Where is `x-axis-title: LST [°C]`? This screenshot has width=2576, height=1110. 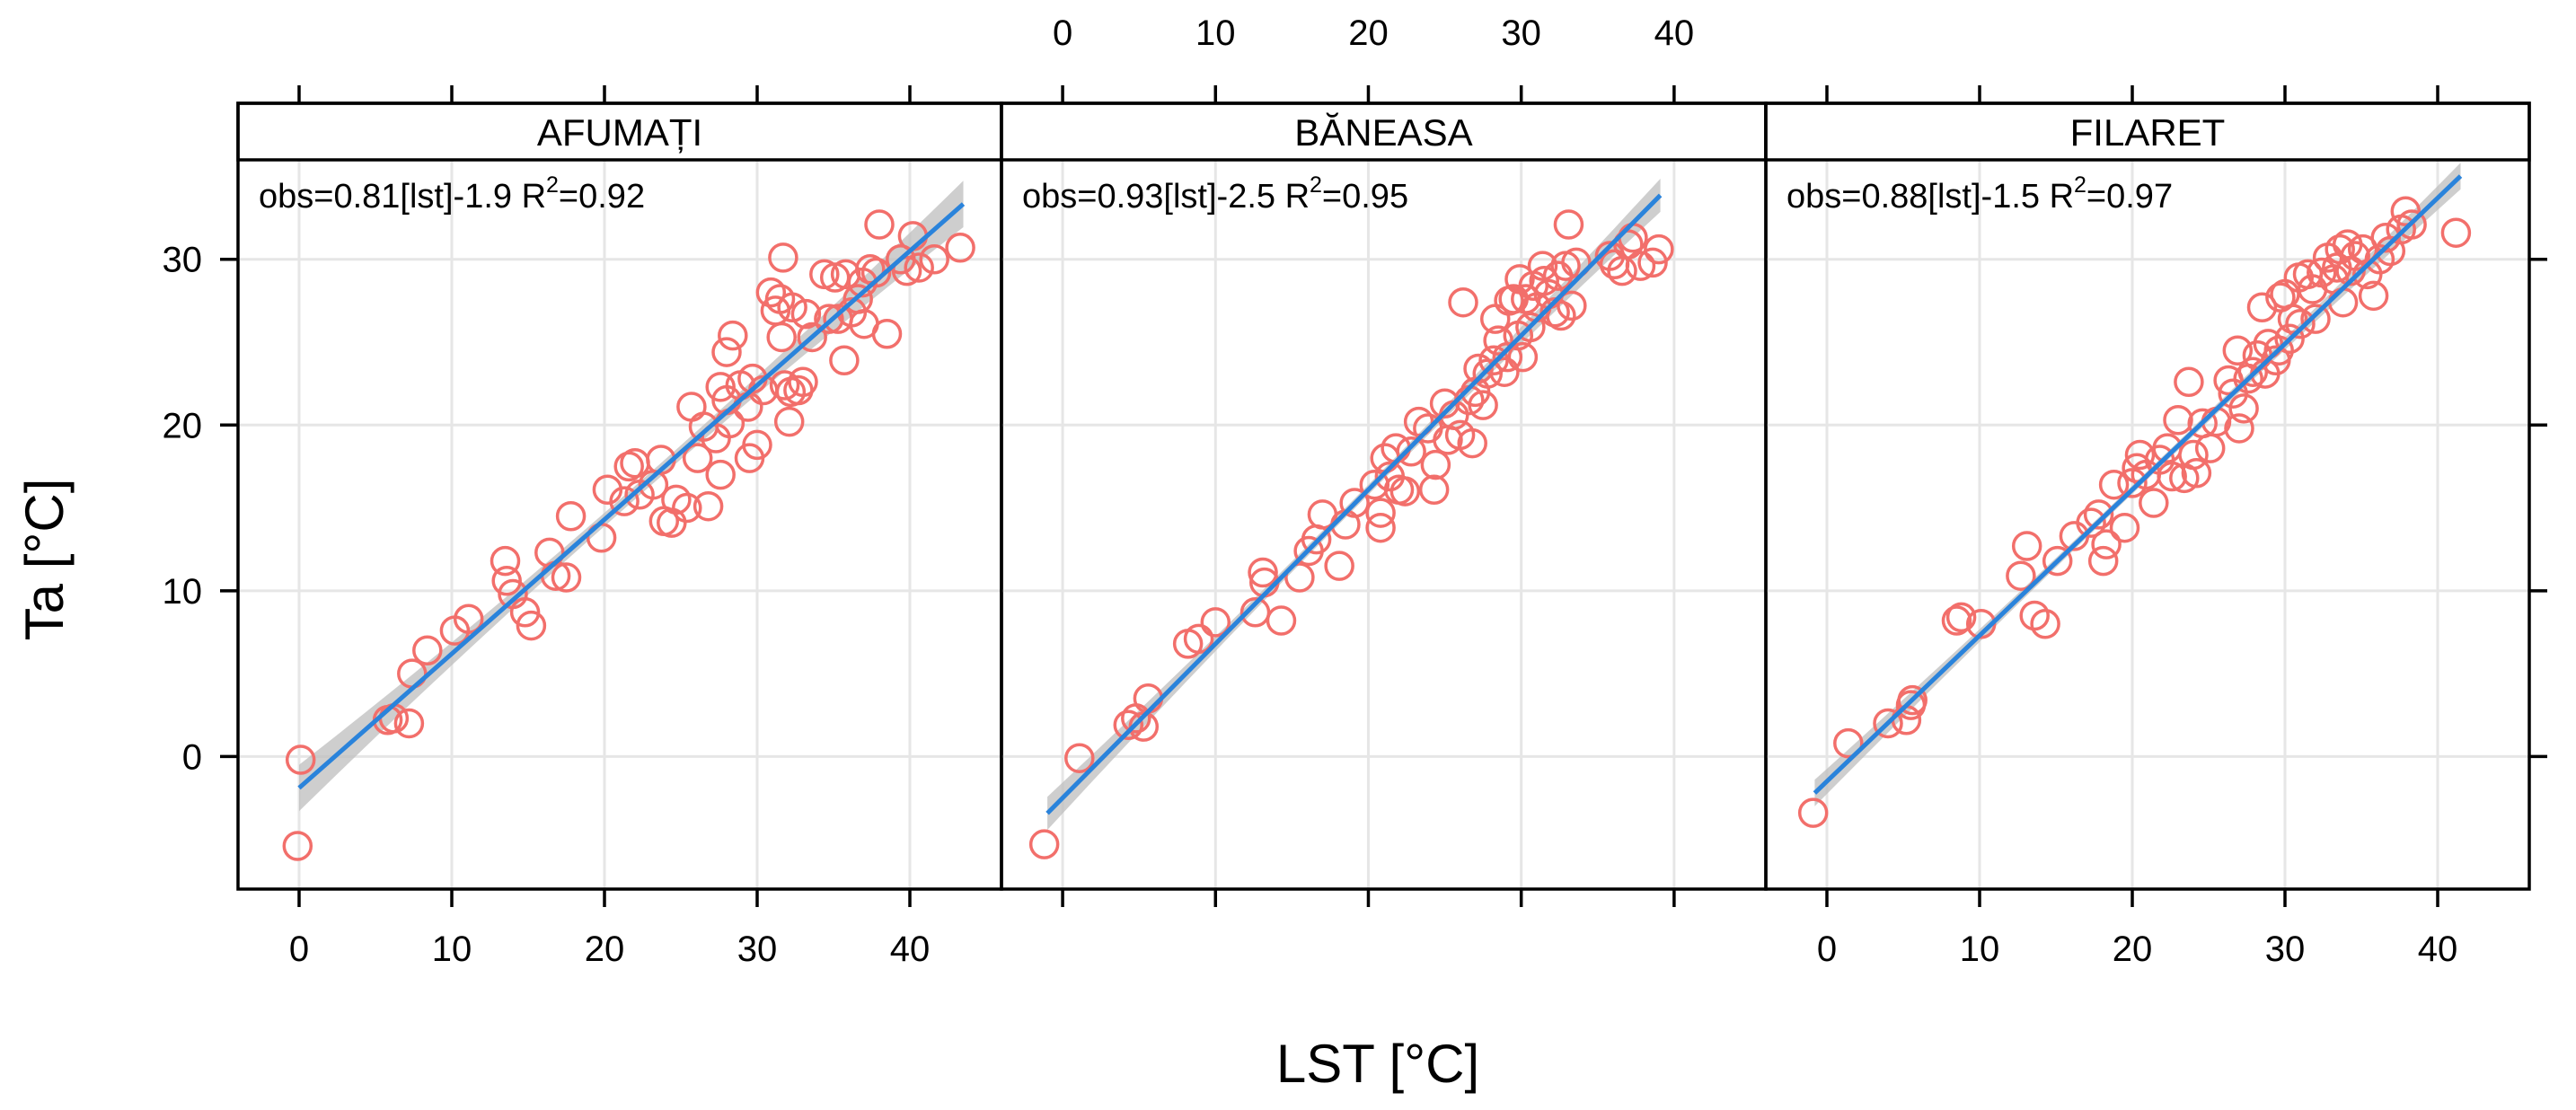
x-axis-title: LST [°C] is located at coordinates (1377, 1064).